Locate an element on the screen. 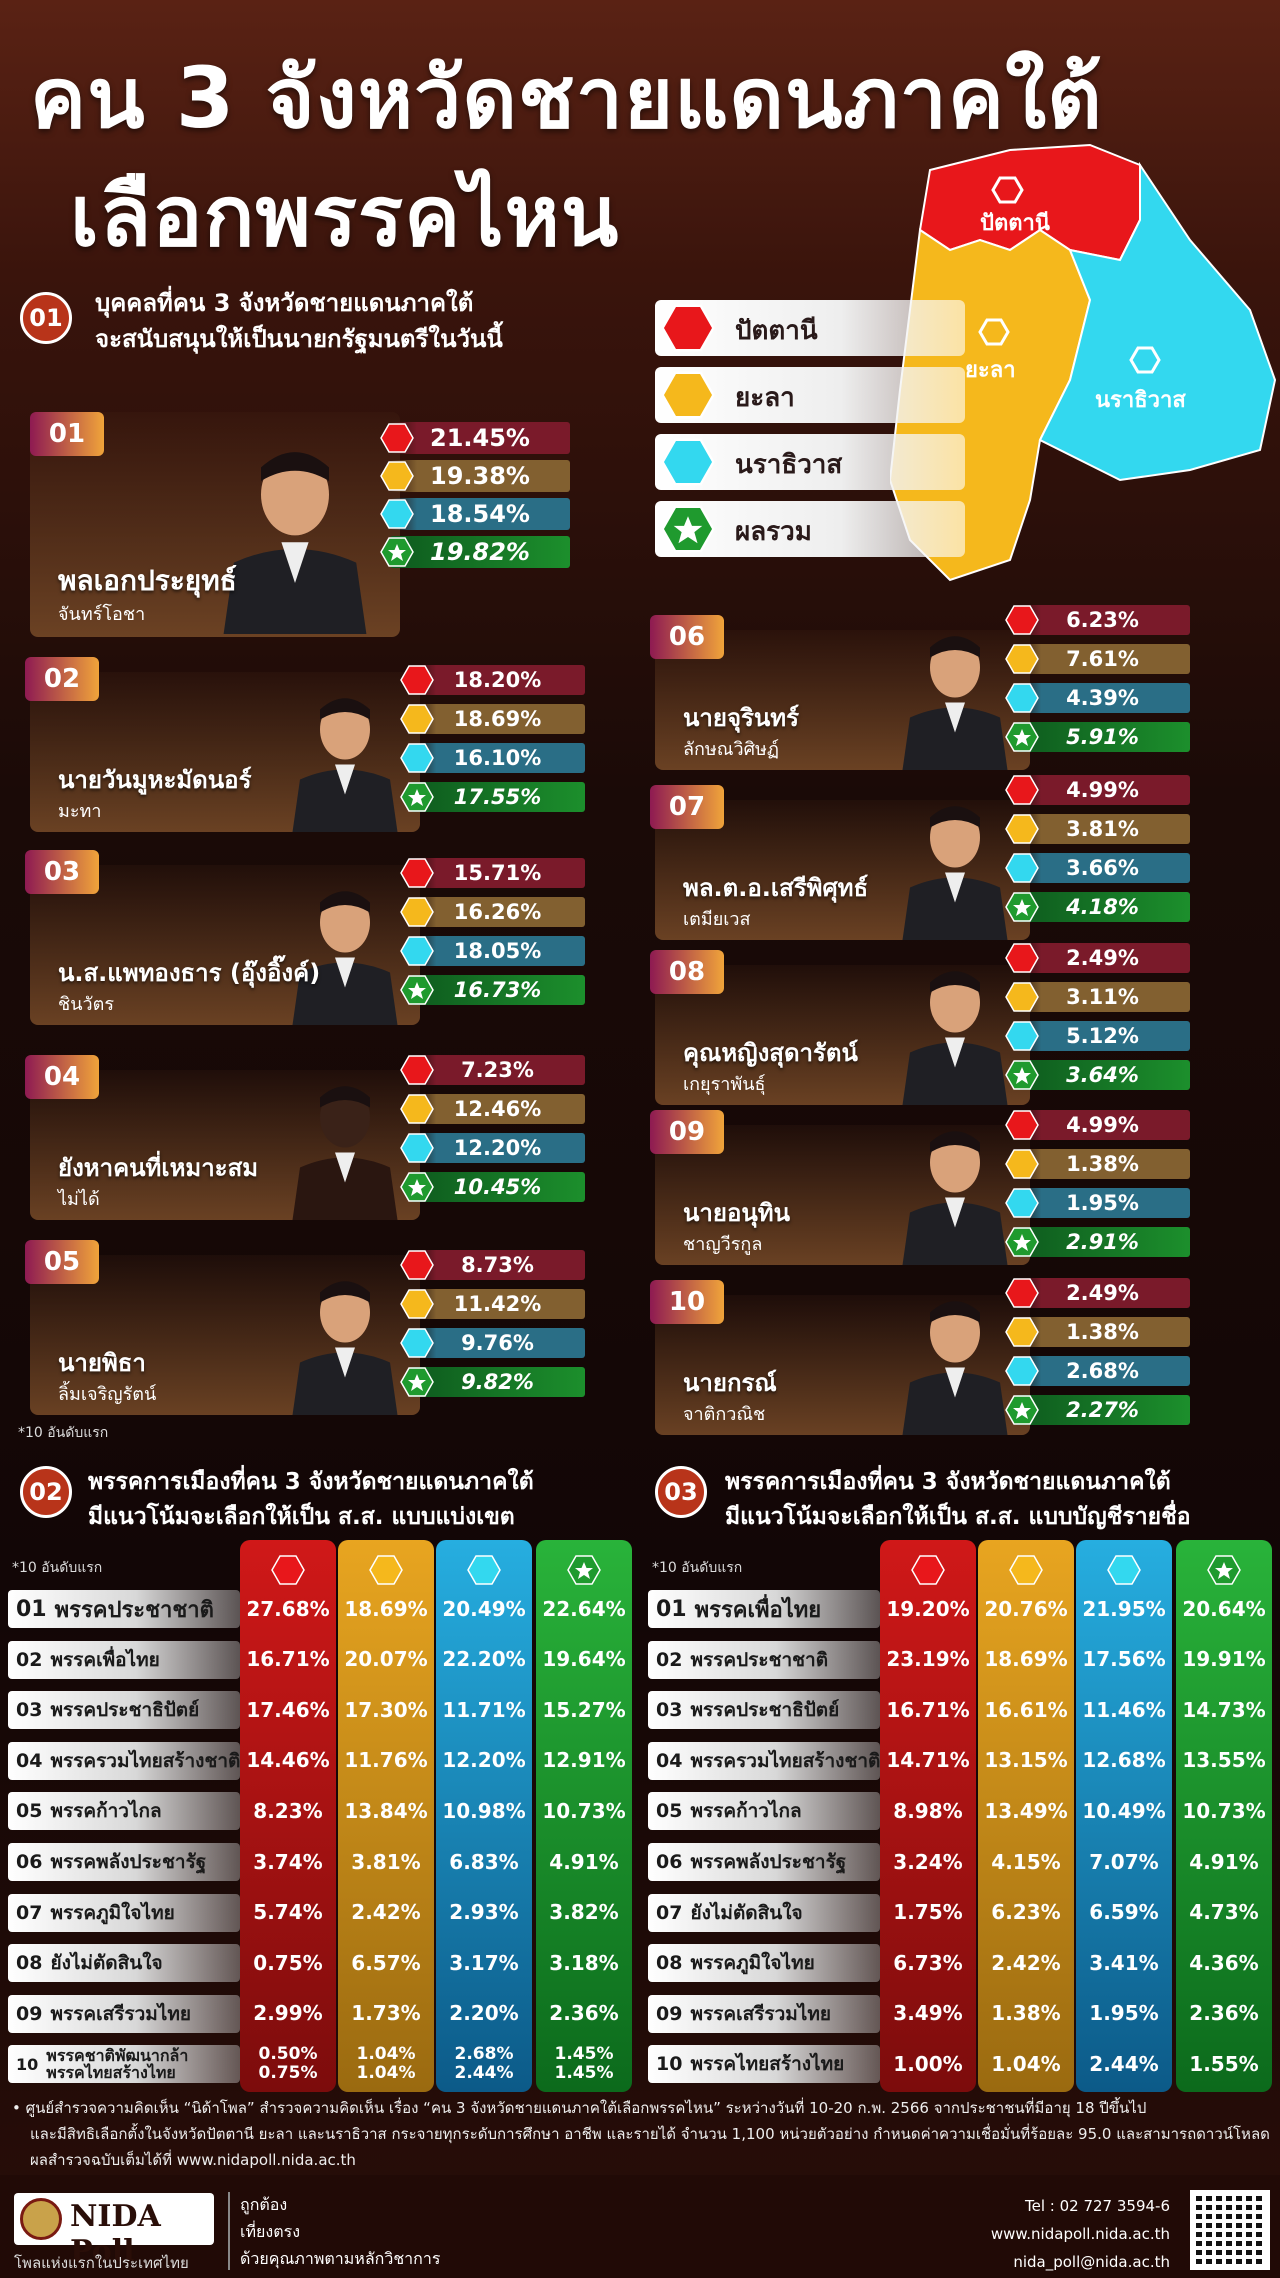 This screenshot has width=1280, height=2278. table-cell: 17.30% is located at coordinates (386, 1709).